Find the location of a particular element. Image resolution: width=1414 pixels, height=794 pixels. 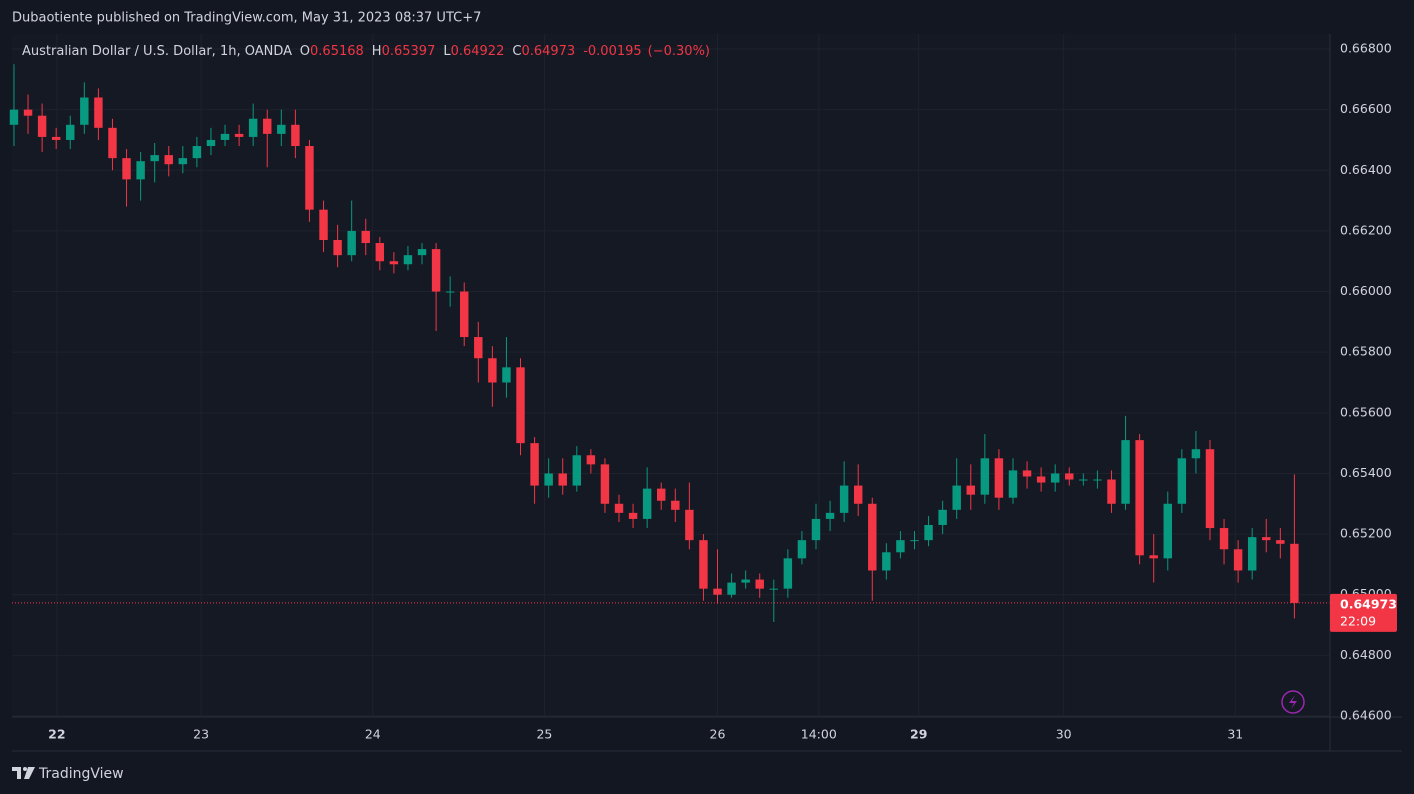

y-tick-label: 0.66000 is located at coordinates (1366, 290).